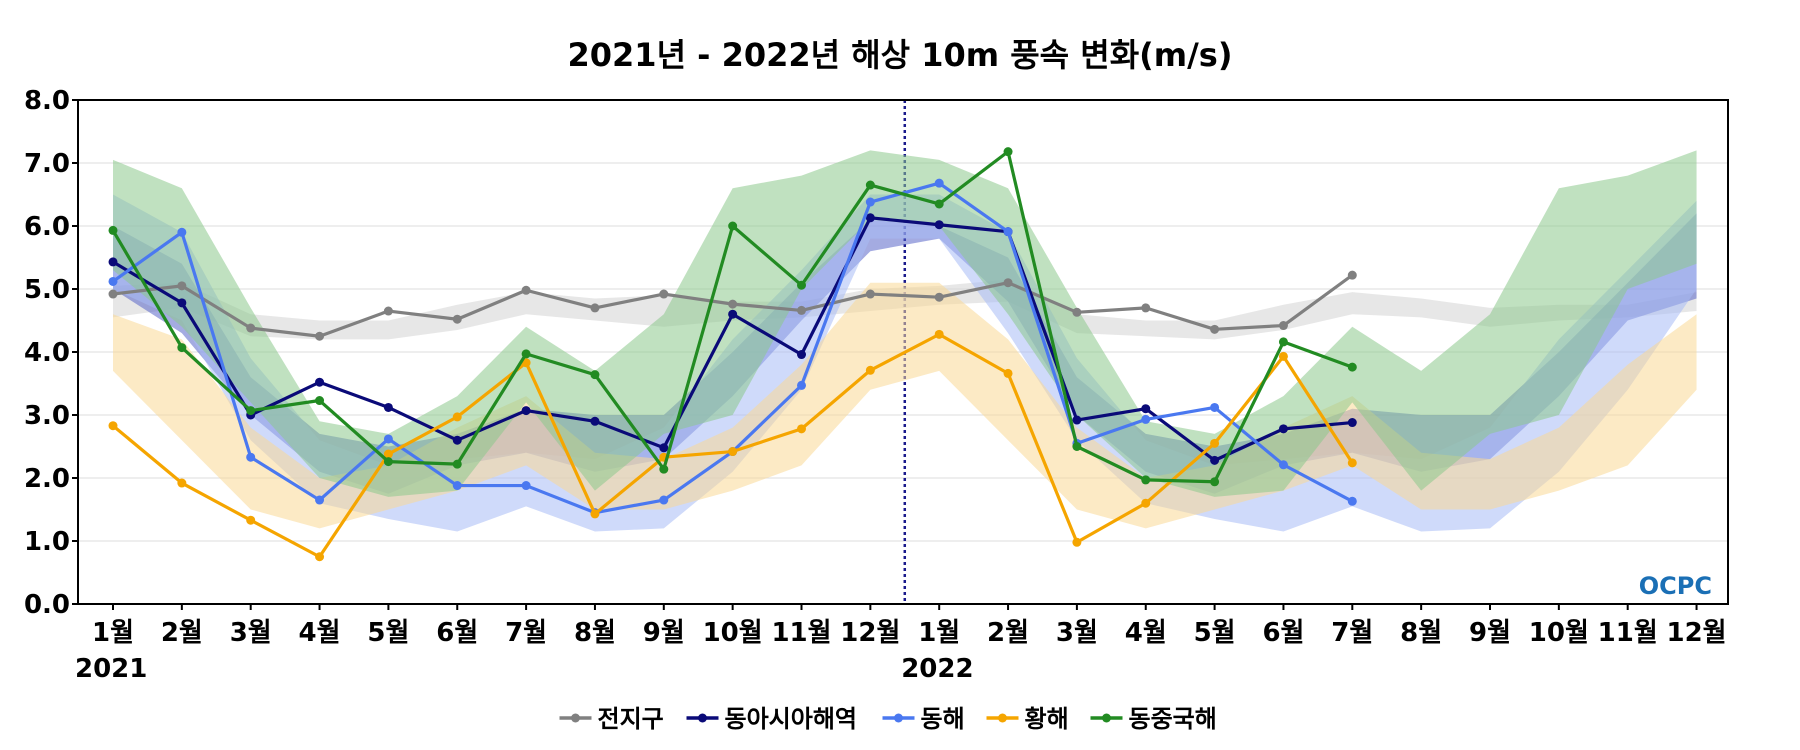 This screenshot has width=1800, height=750. Describe the element at coordinates (51, 353) in the screenshot. I see `y-axis-ticks: 0.0 1.0 2.0 3.0 4.0 5.0 6.0 7.0 8.0` at that location.